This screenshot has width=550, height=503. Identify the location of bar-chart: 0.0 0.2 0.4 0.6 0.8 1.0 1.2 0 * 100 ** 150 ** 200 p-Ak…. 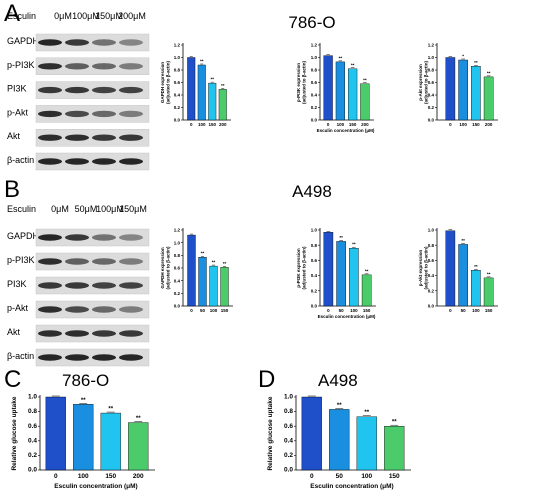
(458, 85).